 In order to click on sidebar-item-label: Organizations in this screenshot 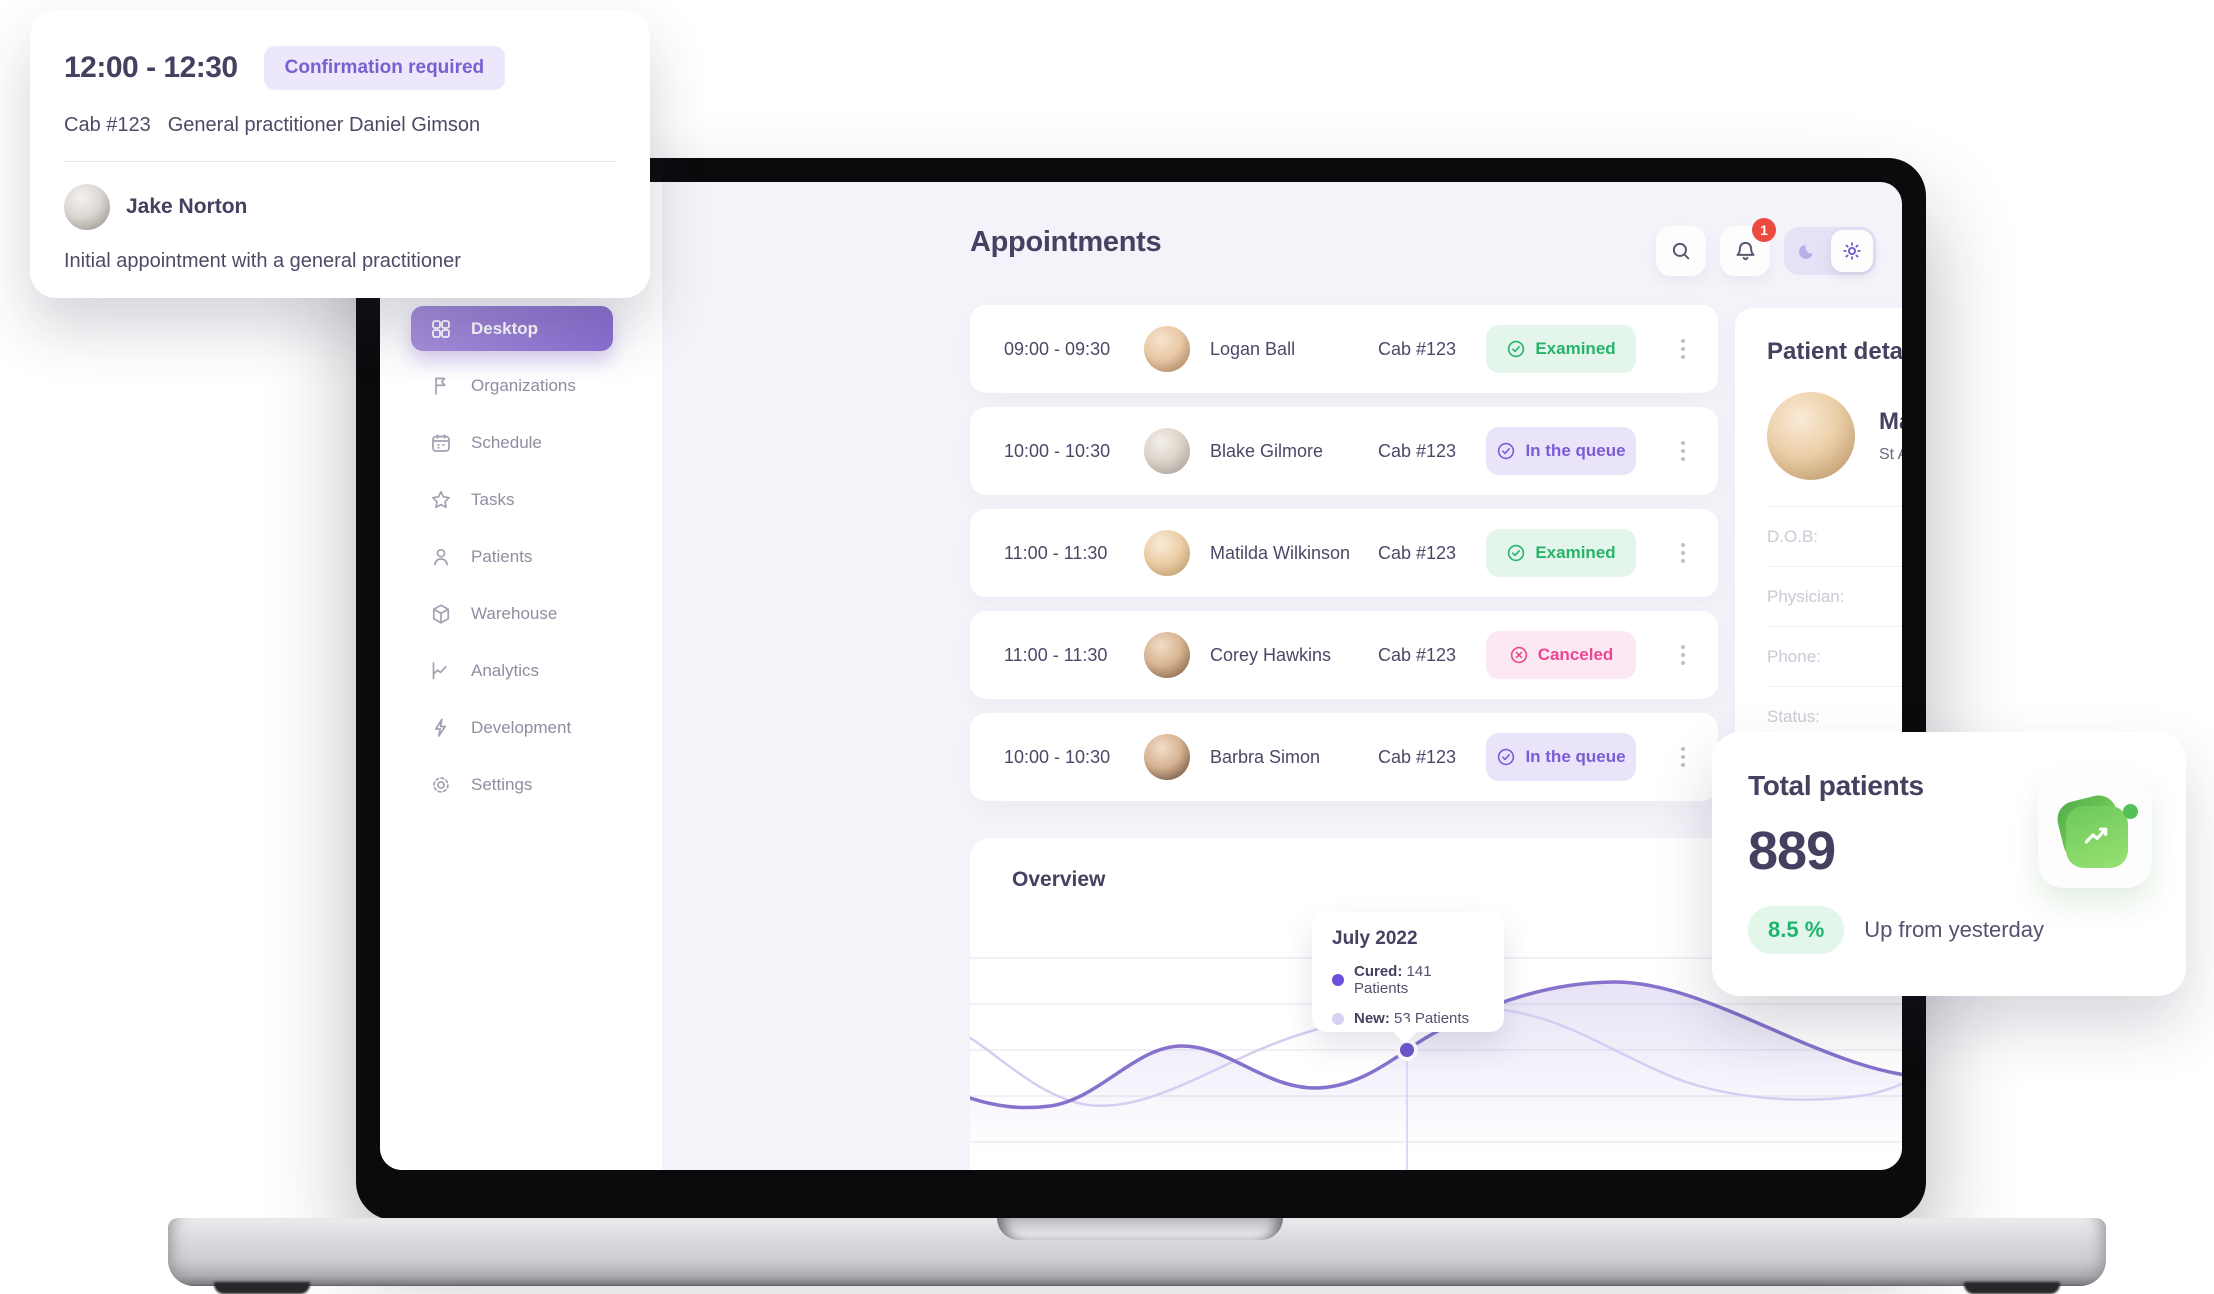, I will do `click(523, 385)`.